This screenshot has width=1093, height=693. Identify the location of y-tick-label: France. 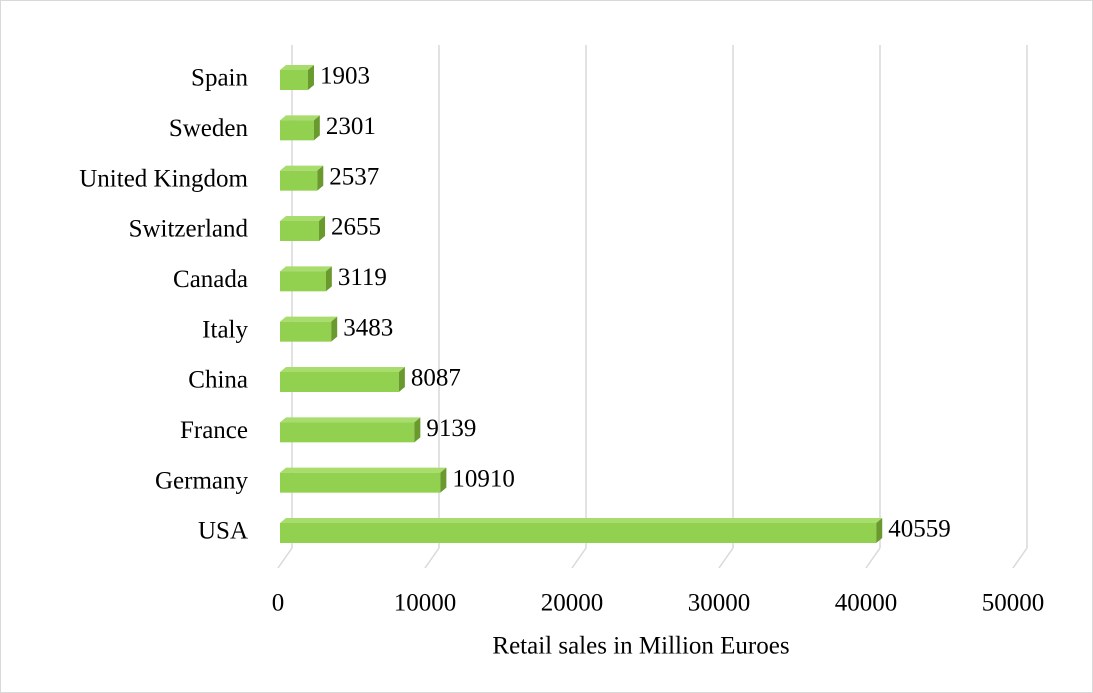
(214, 430).